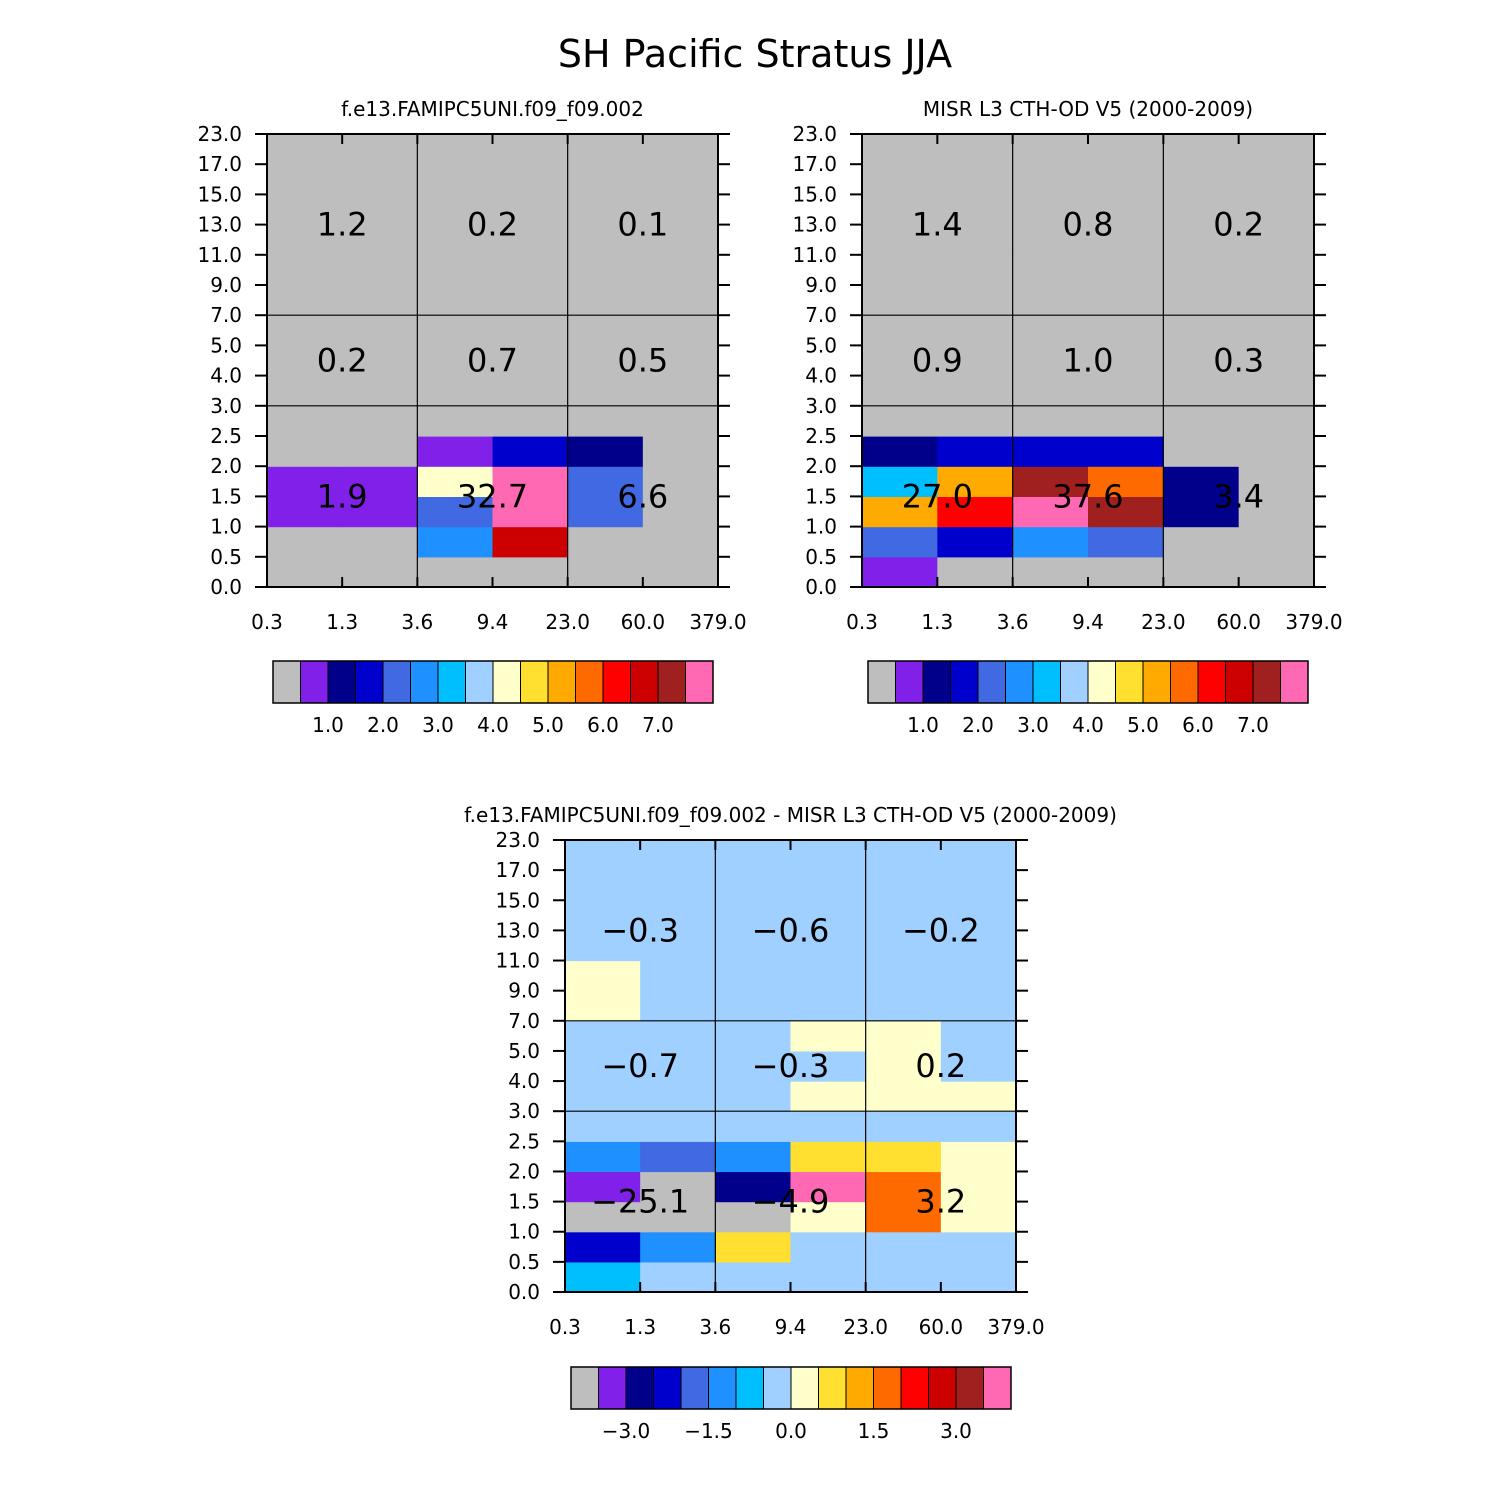 Image resolution: width=1510 pixels, height=1510 pixels. Describe the element at coordinates (342, 496) in the screenshot. I see `group-value-label: 1.9` at that location.